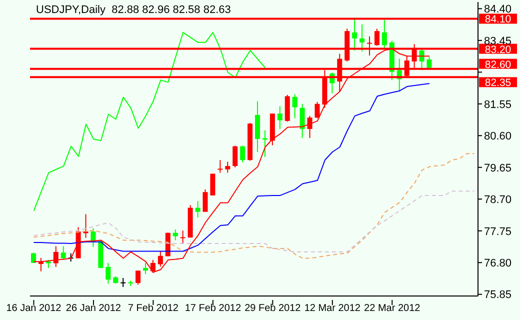 The width and height of the screenshot is (520, 320). What do you see at coordinates (94, 308) in the screenshot?
I see `x-tick-label: 26 Jan 2012` at bounding box center [94, 308].